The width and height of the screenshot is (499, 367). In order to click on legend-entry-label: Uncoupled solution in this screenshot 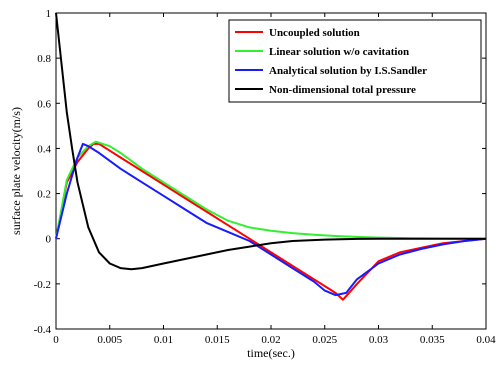, I will do `click(314, 33)`.